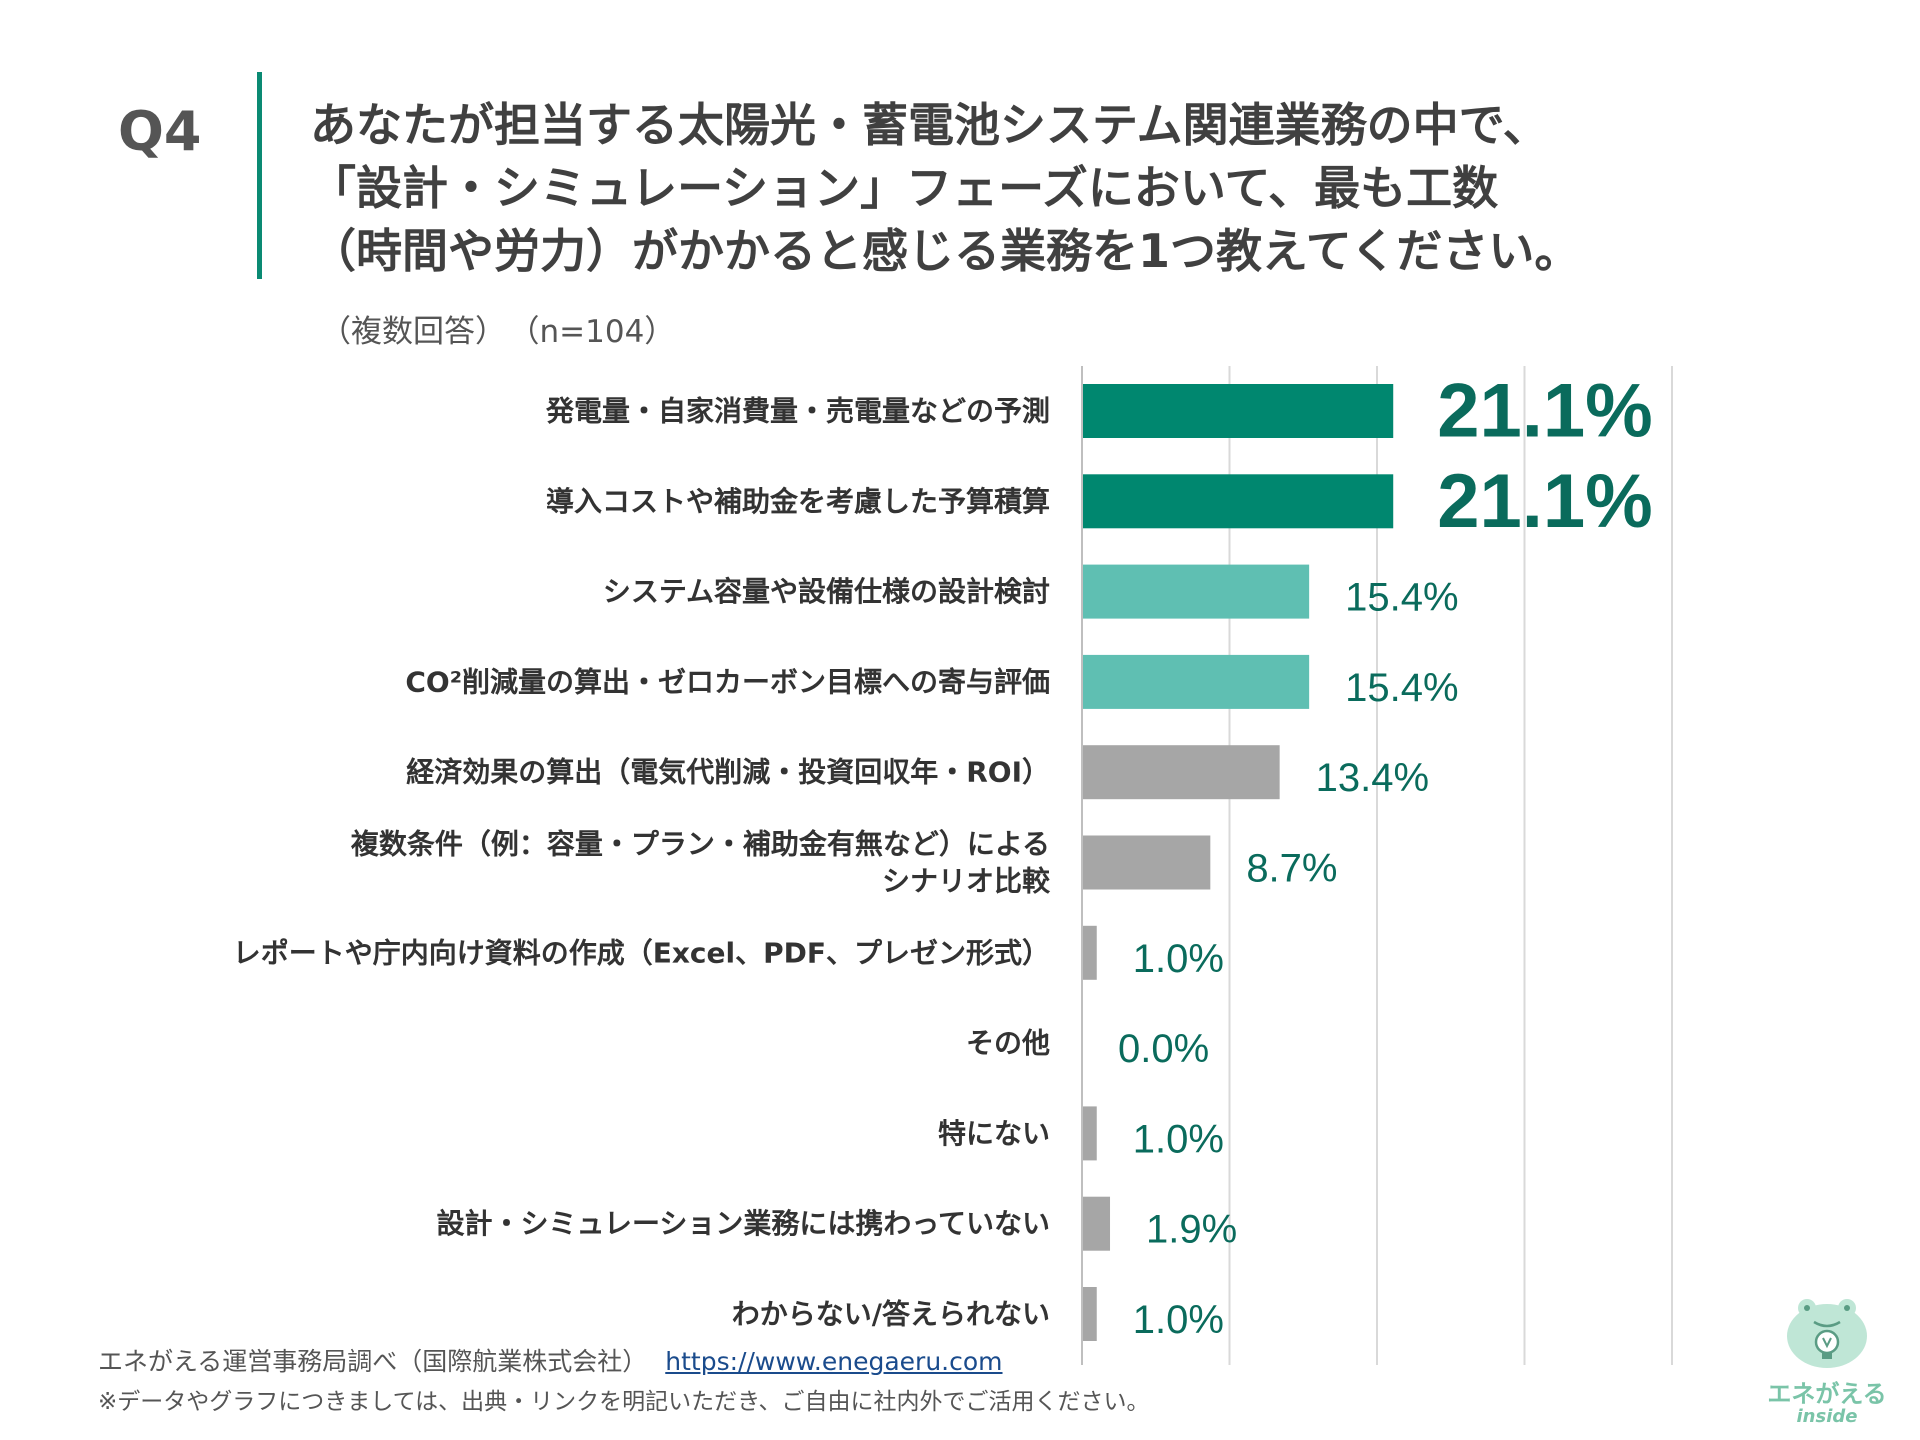 This screenshot has width=1920, height=1440. I want to click on logo-text: エネがえる, so click(1827, 1394).